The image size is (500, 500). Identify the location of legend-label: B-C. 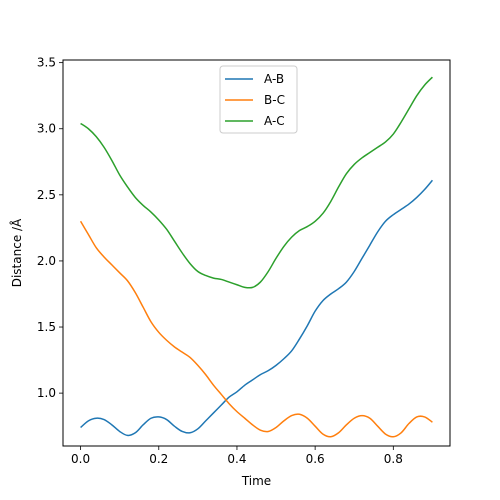
(274, 100).